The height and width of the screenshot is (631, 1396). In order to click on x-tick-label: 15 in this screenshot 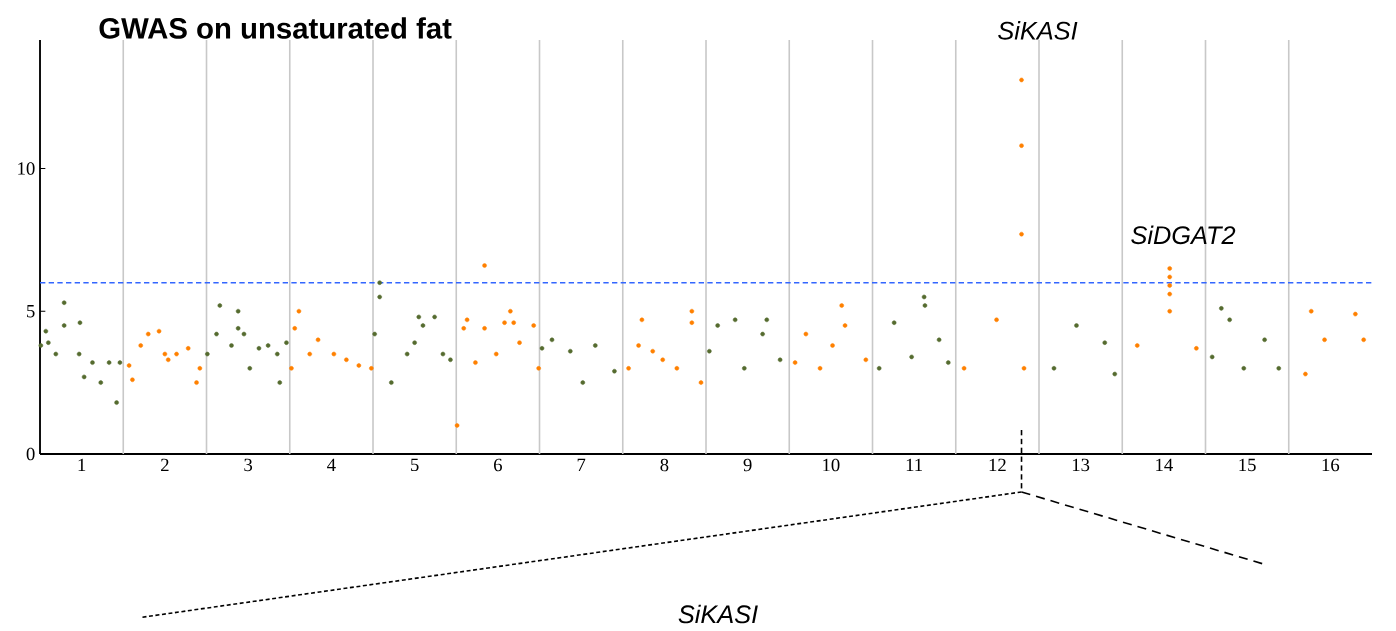, I will do `click(1247, 465)`.